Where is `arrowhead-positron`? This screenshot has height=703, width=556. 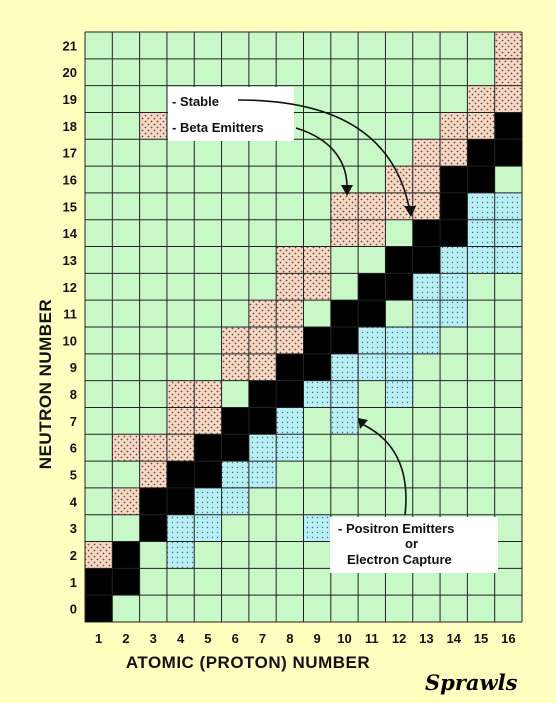 arrowhead-positron is located at coordinates (363, 423).